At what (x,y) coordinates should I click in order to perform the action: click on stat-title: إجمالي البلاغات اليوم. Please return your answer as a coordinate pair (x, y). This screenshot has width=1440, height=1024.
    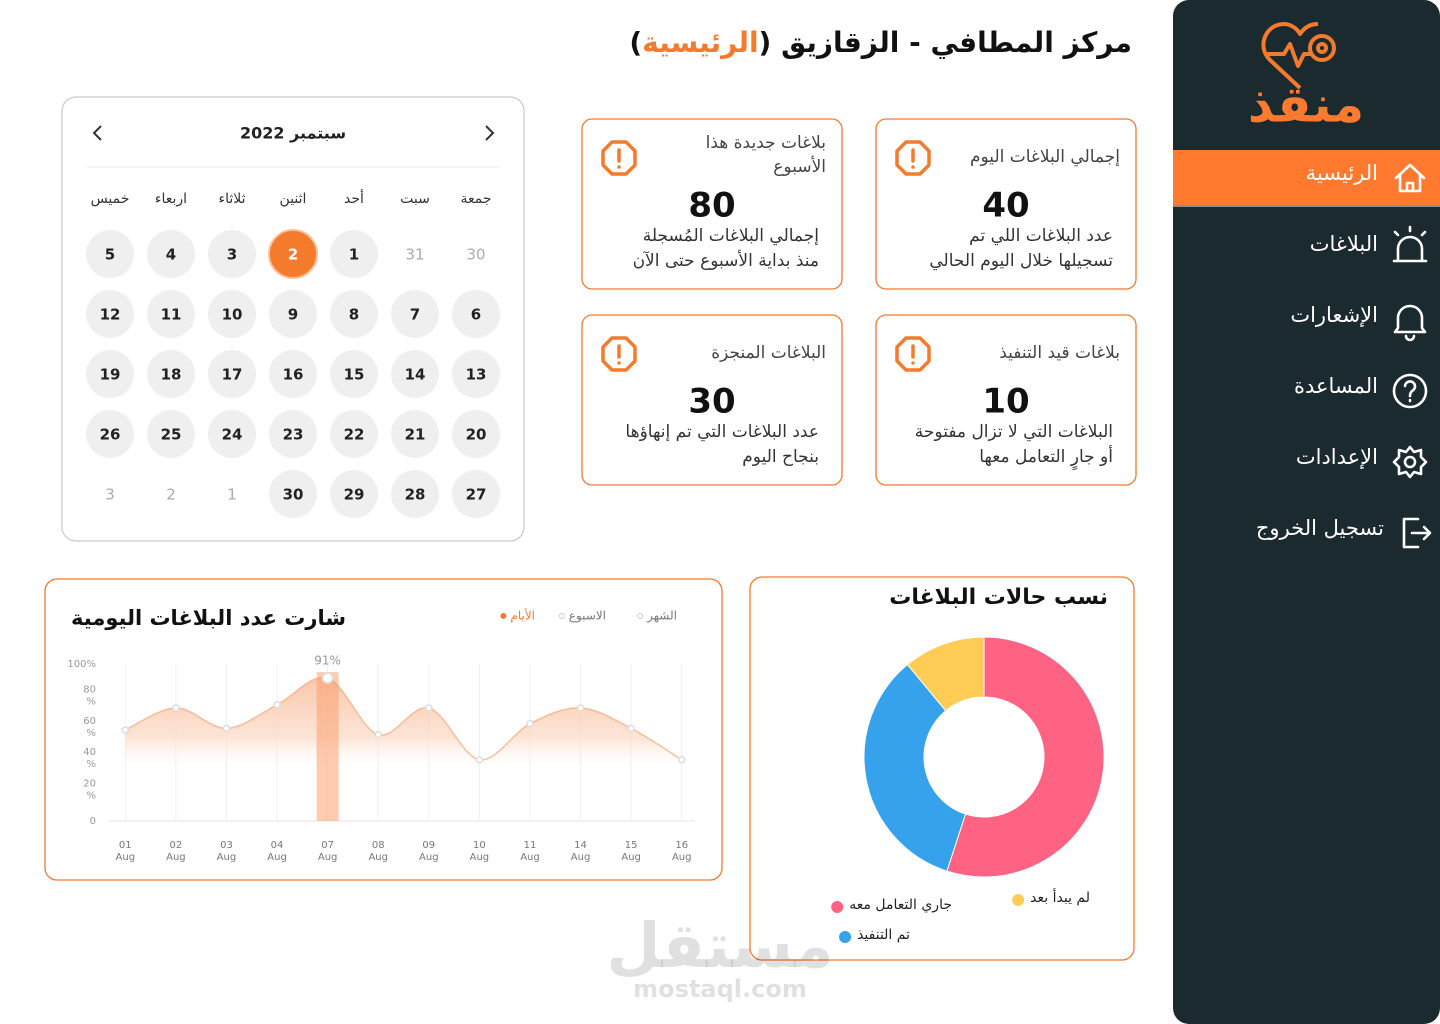
    Looking at the image, I should click on (1045, 157).